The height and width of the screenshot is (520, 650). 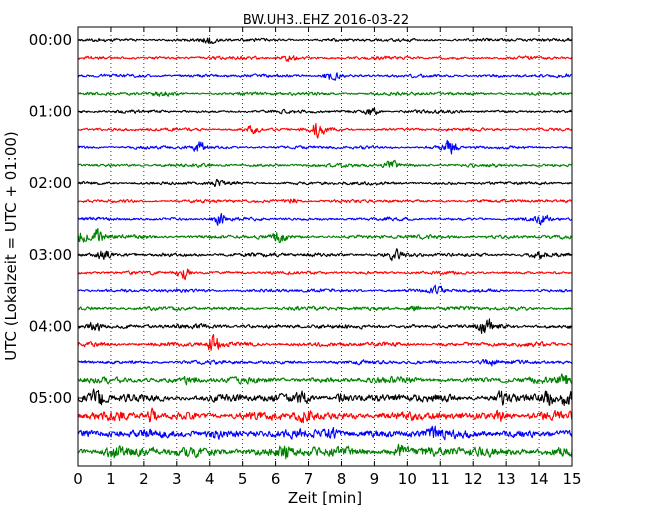 What do you see at coordinates (50, 183) in the screenshot?
I see `y-tick-label: 02:00` at bounding box center [50, 183].